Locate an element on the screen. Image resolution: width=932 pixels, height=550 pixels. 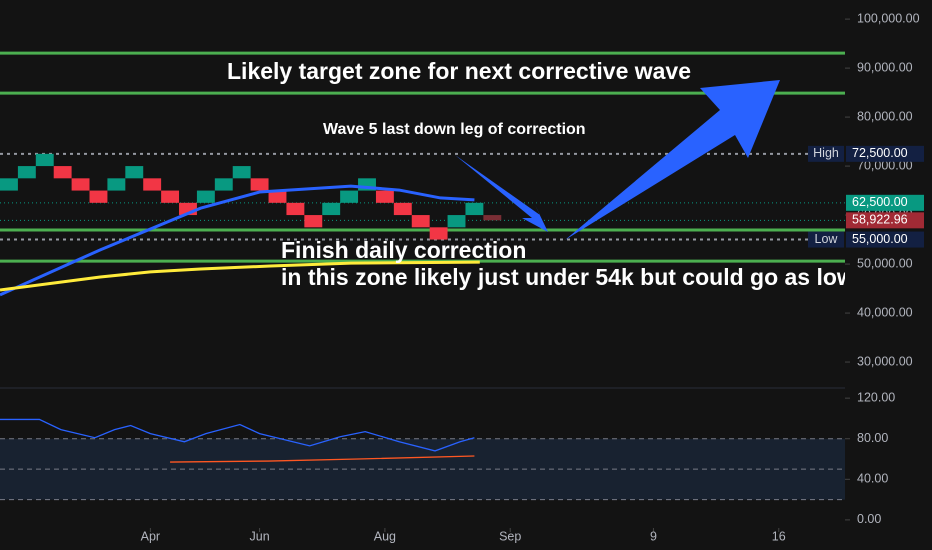
y-tick-label: 40,000.00 is located at coordinates (885, 312).